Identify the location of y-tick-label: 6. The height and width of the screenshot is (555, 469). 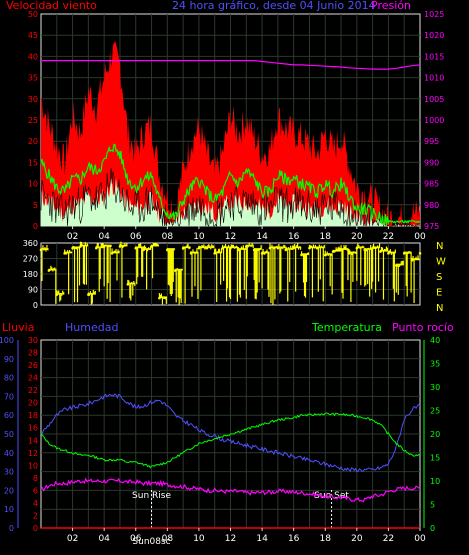
(35, 490).